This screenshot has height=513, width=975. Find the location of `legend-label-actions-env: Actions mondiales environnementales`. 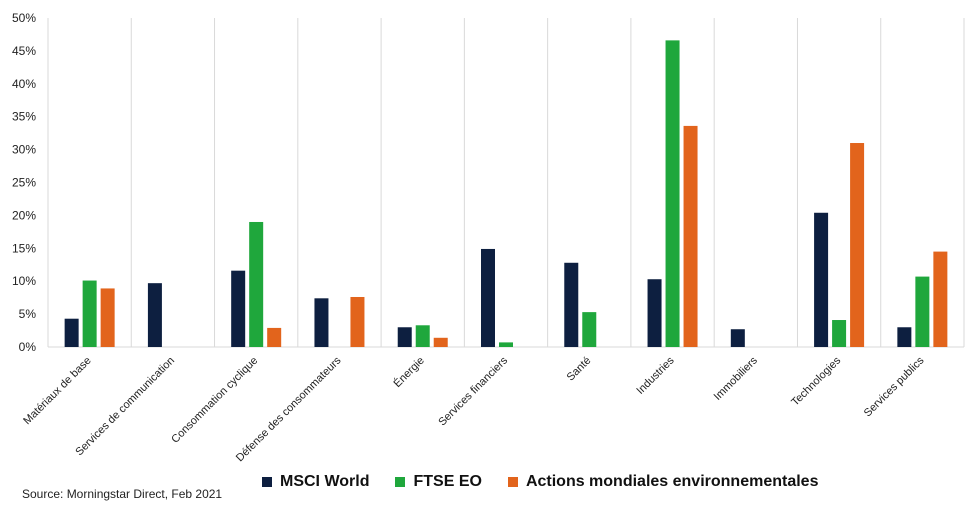

legend-label-actions-env: Actions mondiales environnementales is located at coordinates (672, 481).